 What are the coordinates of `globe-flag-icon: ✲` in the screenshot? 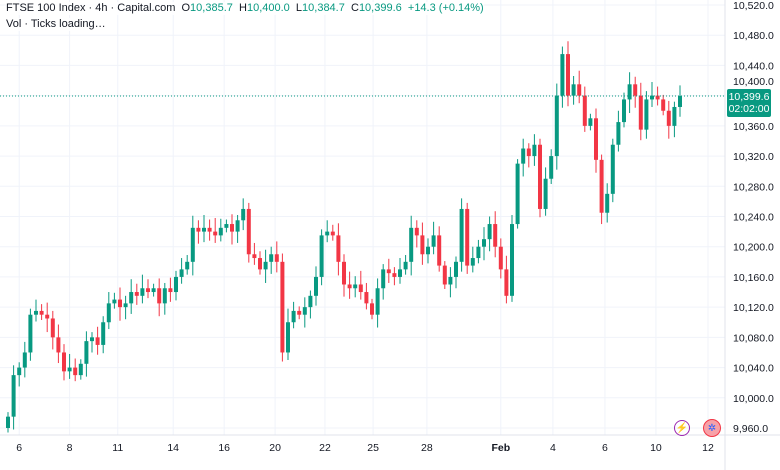 It's located at (712, 428).